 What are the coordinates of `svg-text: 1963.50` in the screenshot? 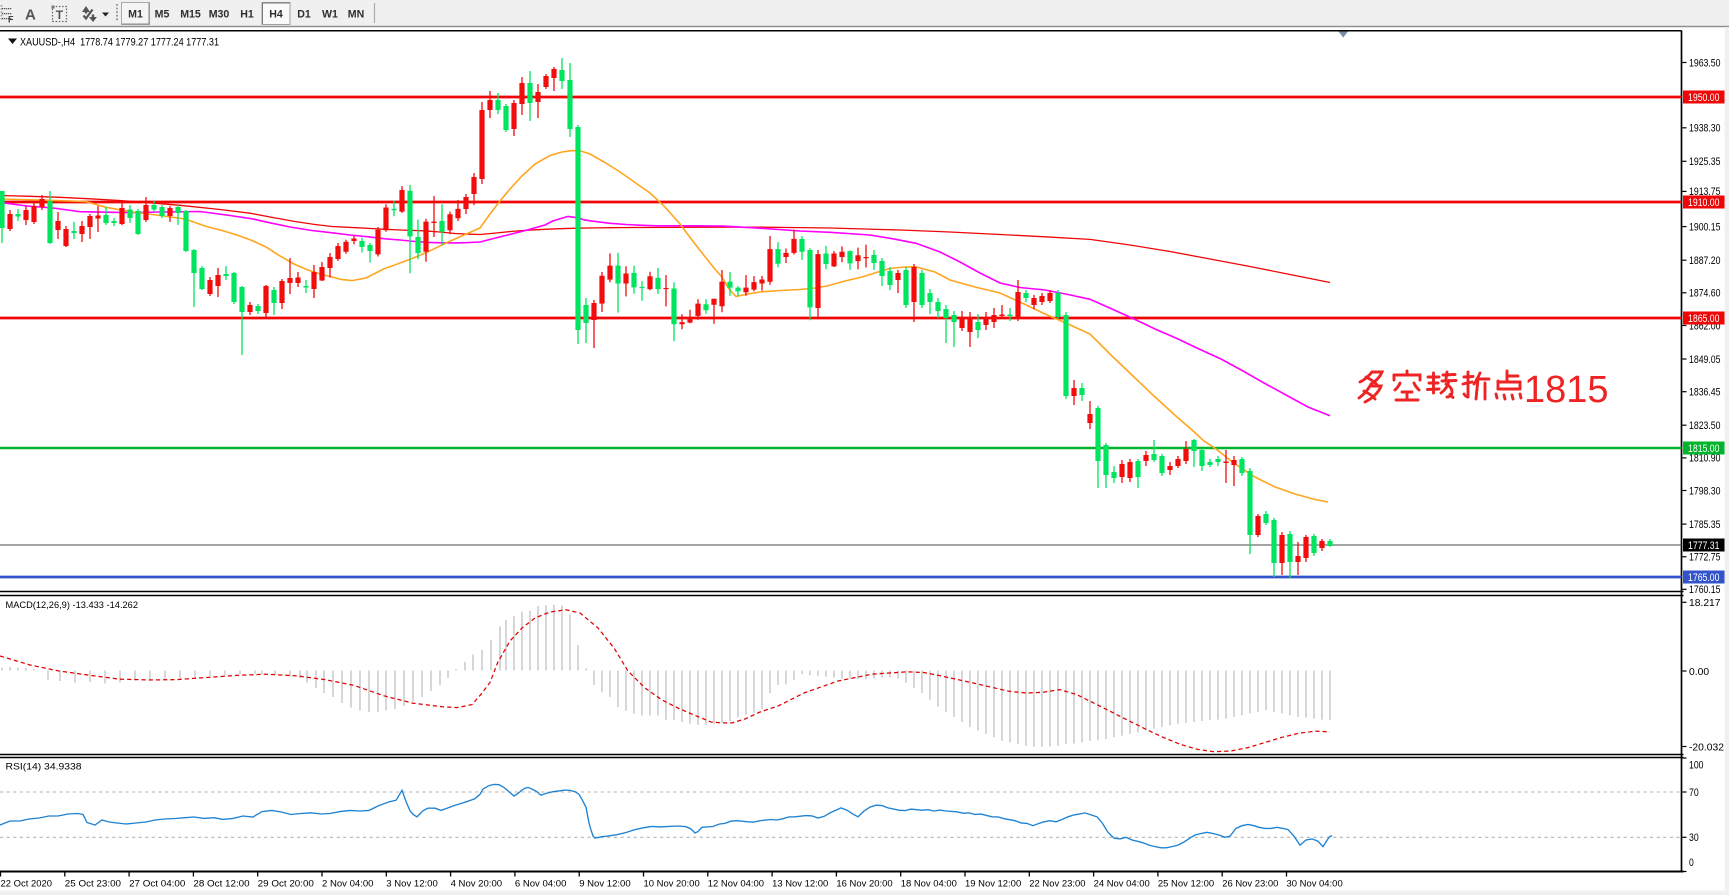 It's located at (1705, 63).